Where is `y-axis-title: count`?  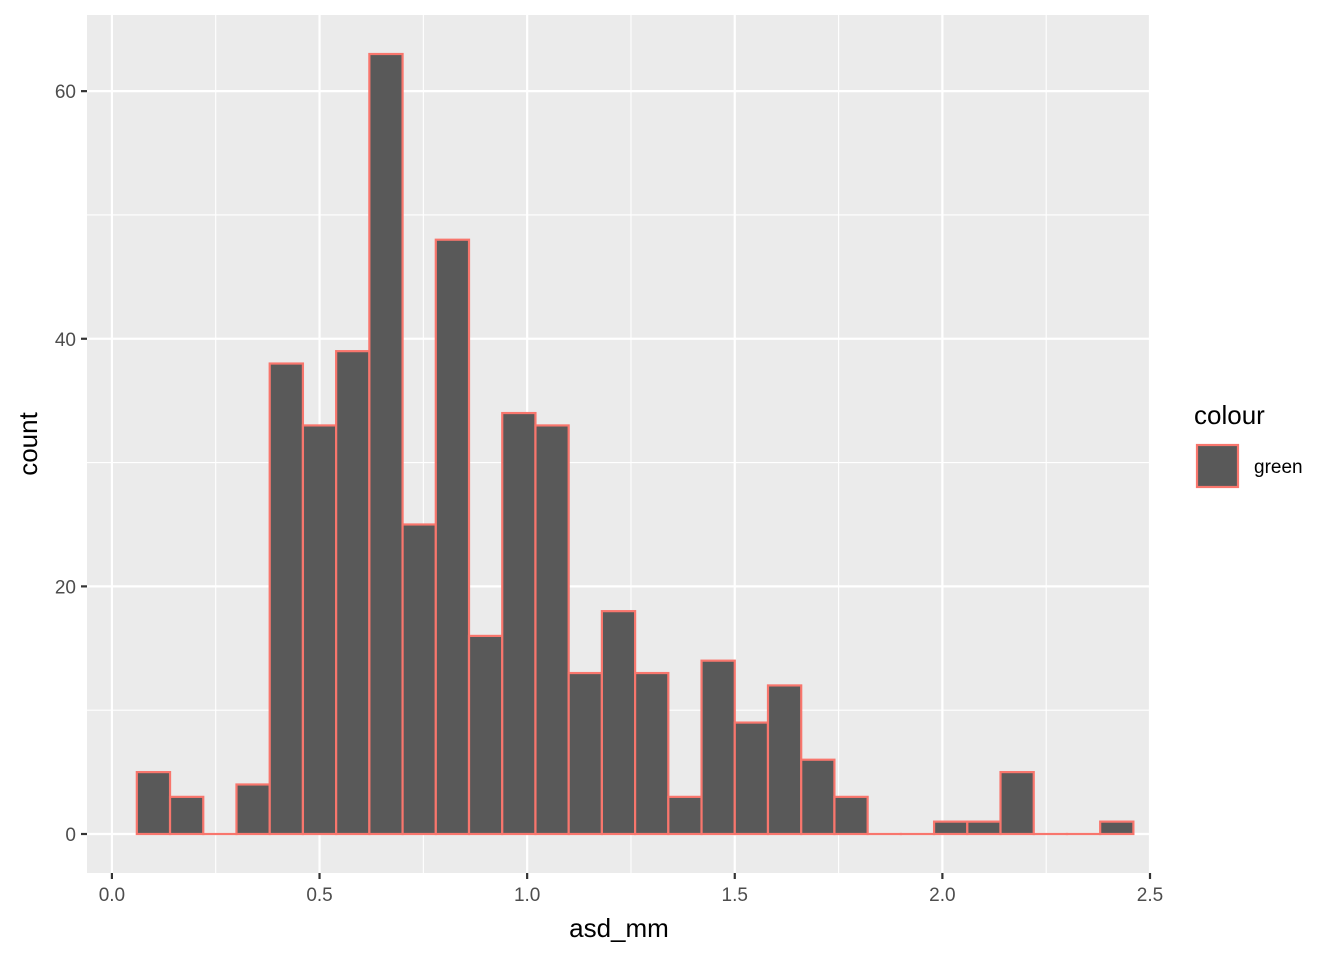 y-axis-title: count is located at coordinates (28, 443).